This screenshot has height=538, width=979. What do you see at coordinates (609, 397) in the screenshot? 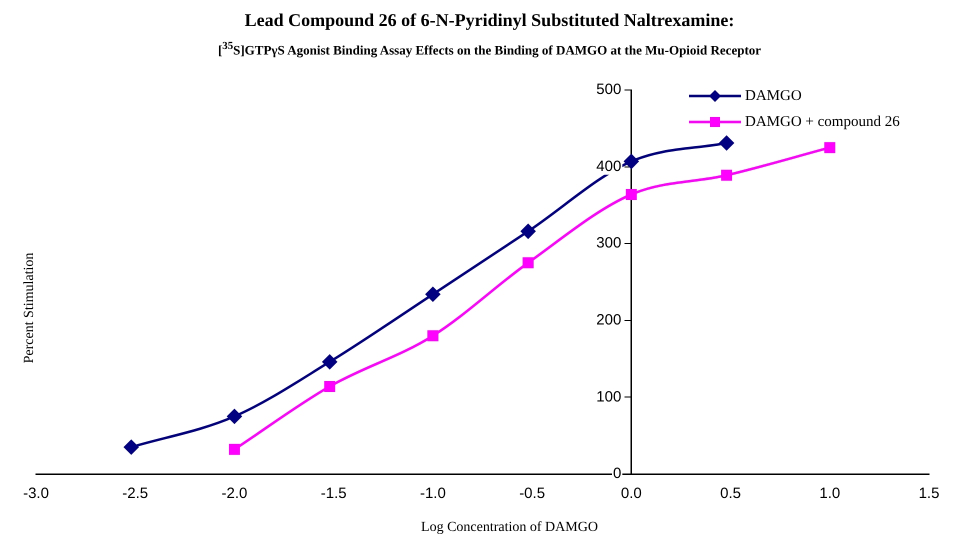
I see `y-tick-label: 100` at bounding box center [609, 397].